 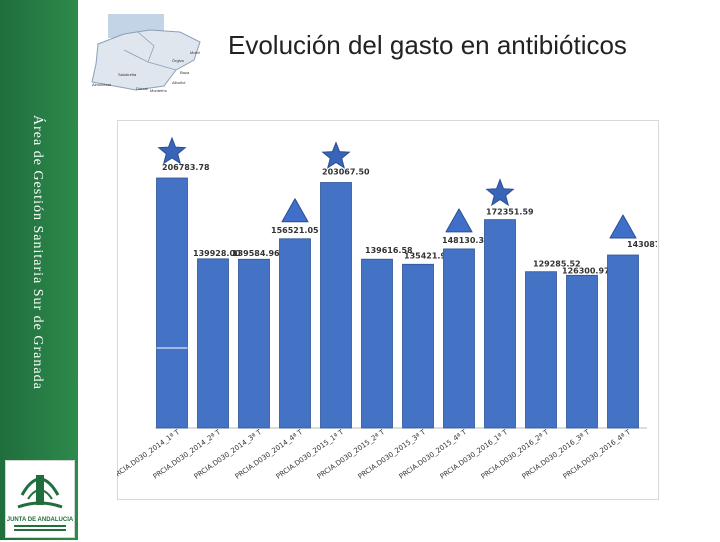 I want to click on data-label: 135421.96, so click(x=428, y=255).